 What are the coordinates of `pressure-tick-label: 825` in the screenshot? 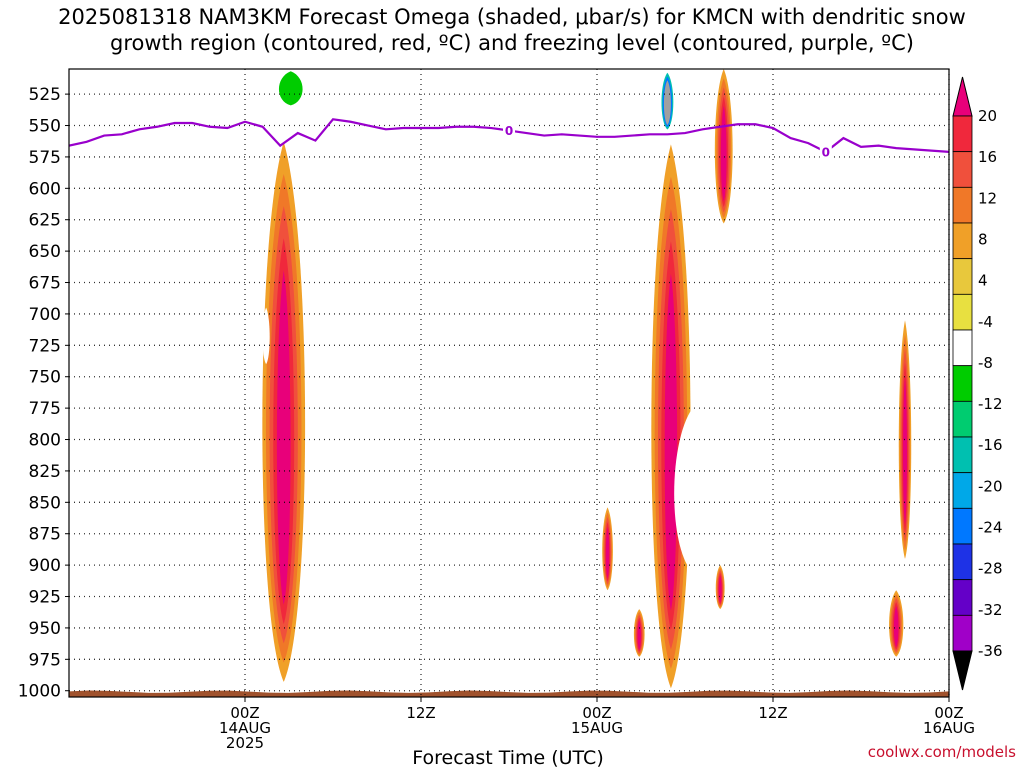 It's located at (45, 472).